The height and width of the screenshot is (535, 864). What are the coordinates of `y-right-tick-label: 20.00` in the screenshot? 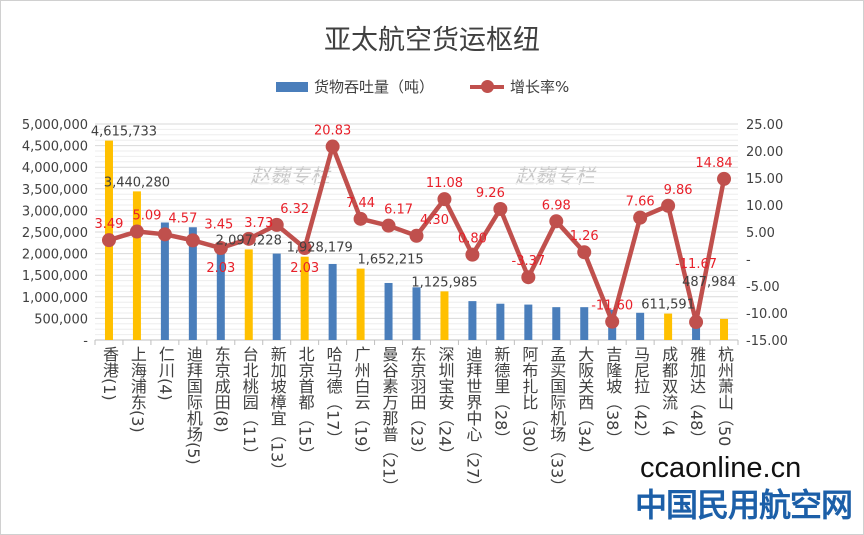 It's located at (764, 152).